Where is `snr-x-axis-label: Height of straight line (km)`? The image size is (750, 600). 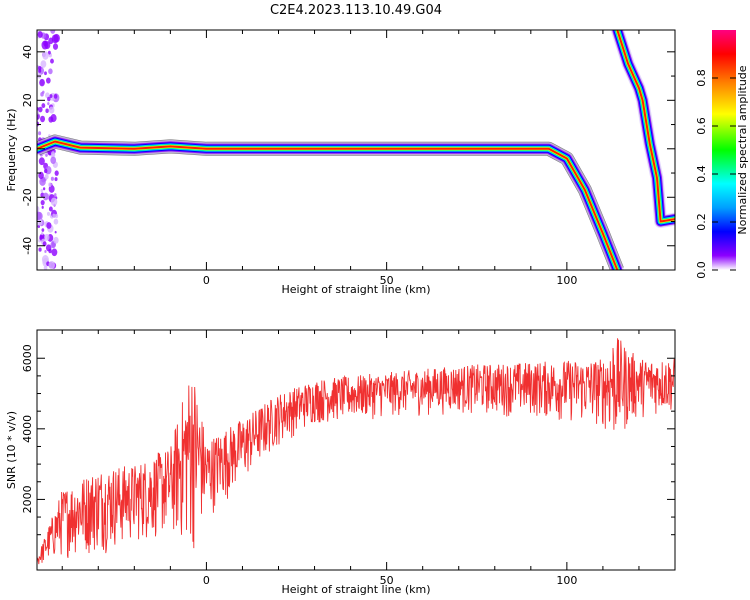
snr-x-axis-label: Height of straight line (km) is located at coordinates (355, 589).